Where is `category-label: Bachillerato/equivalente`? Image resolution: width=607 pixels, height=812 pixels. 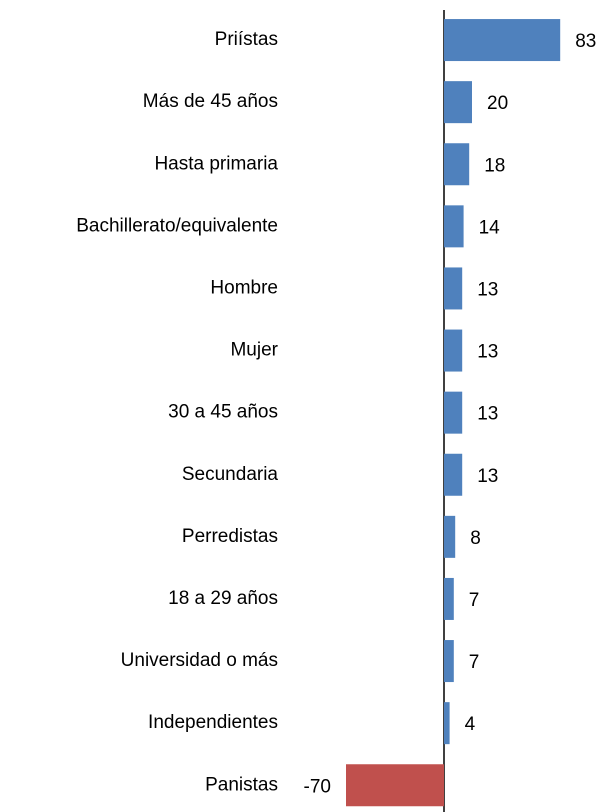 category-label: Bachillerato/equivalente is located at coordinates (177, 225).